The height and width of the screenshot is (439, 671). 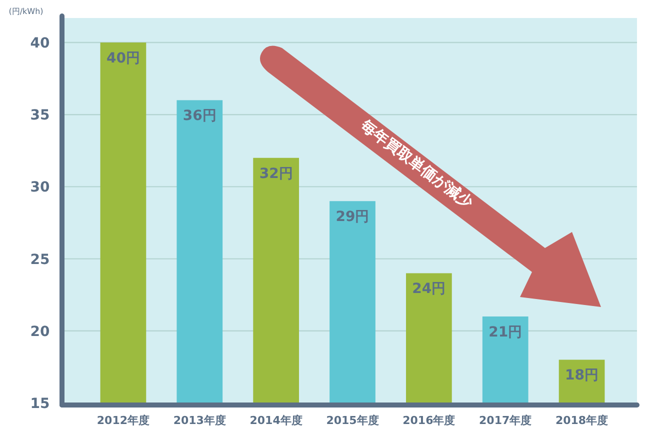 I want to click on y-tick-label: 25, so click(x=40, y=260).